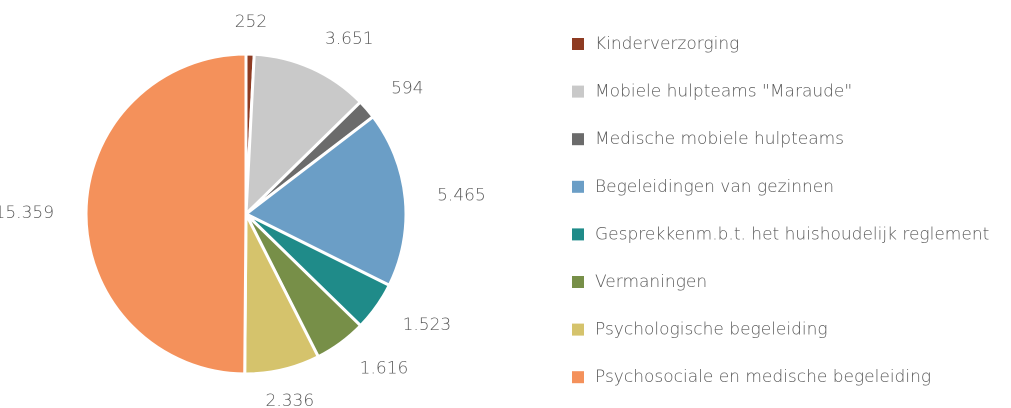  I want to click on legend-label: Psychologische begeleiding, so click(711, 330).